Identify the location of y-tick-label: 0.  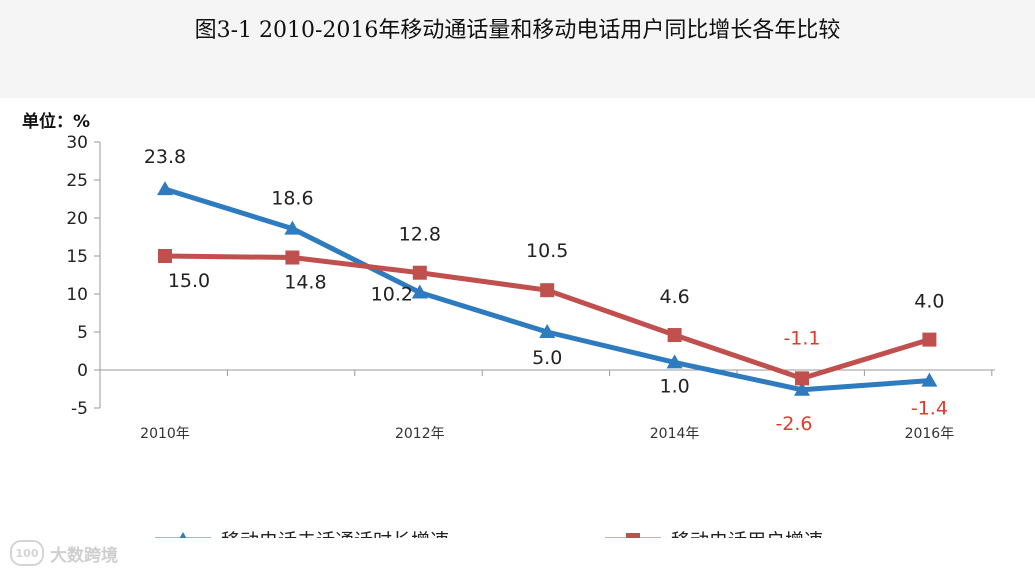
(82, 371).